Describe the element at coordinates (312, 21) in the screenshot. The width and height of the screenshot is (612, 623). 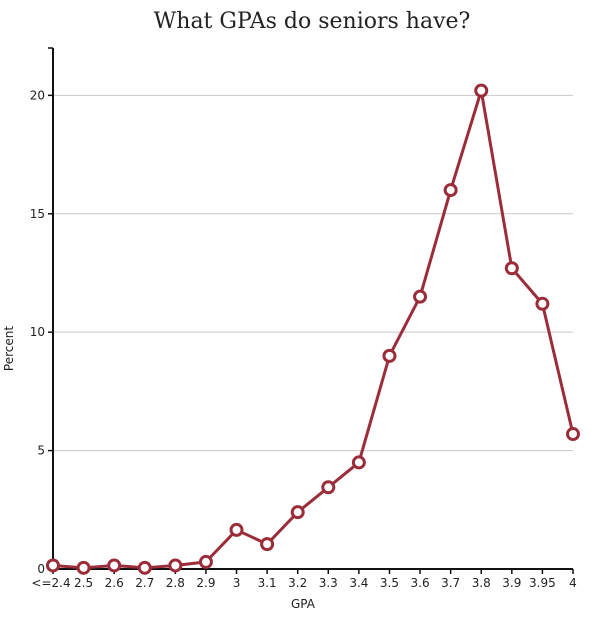
I see `chart-title: What GPAs do seniors have?` at that location.